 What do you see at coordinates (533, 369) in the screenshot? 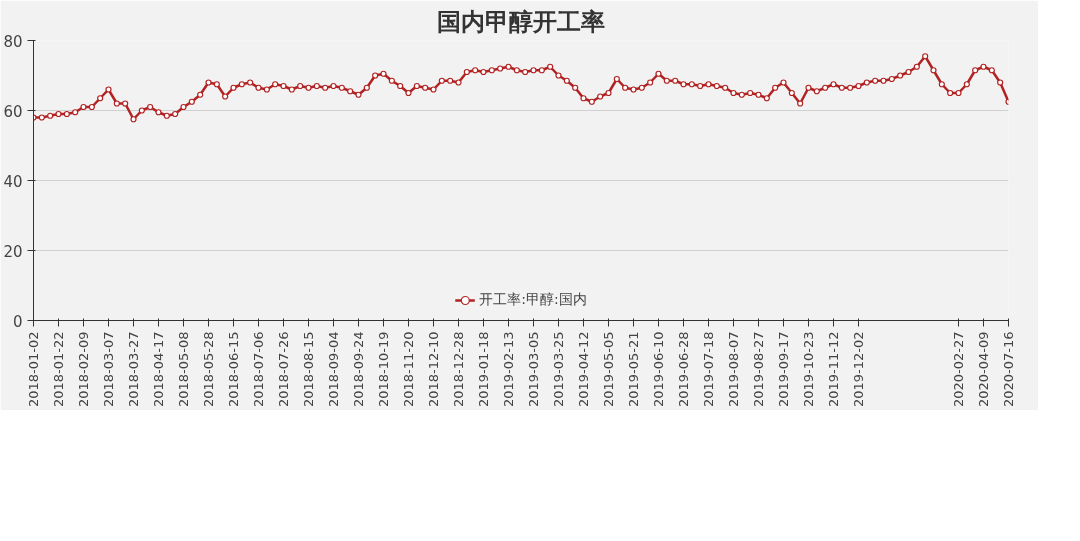
I see `x-tick-label: 2019-03-05` at bounding box center [533, 369].